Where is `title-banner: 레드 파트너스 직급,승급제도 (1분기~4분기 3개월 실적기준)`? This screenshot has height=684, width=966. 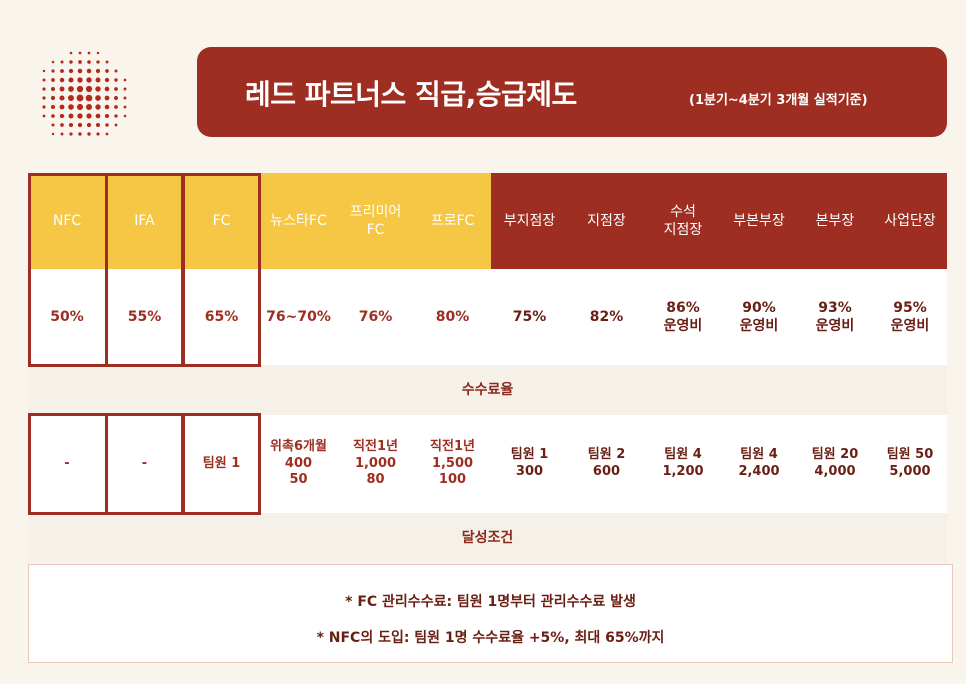 title-banner: 레드 파트너스 직급,승급제도 (1분기~4분기 3개월 실적기준) is located at coordinates (572, 92).